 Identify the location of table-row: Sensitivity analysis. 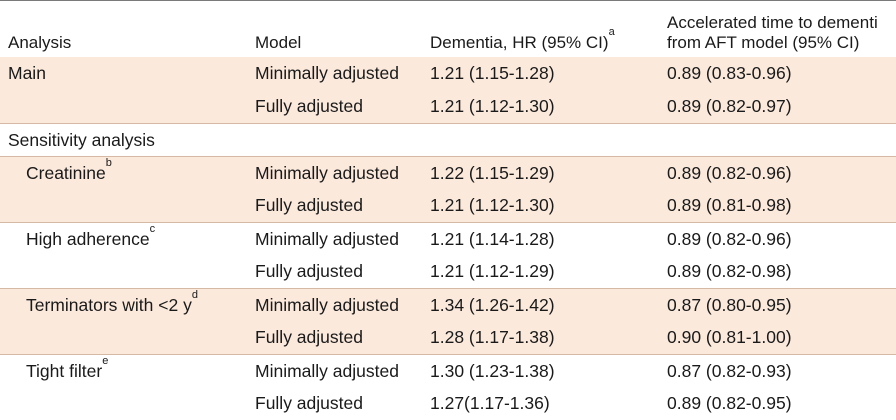
(448, 139).